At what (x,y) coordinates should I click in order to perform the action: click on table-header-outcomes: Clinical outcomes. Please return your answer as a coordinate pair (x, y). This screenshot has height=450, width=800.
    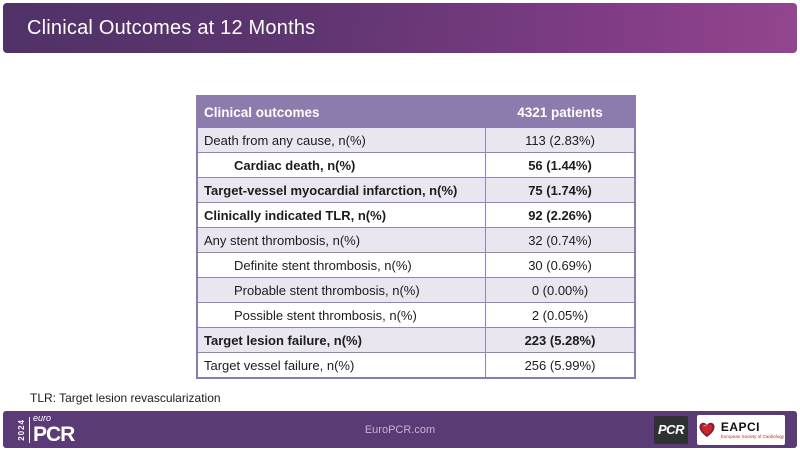
    Looking at the image, I should click on (341, 111).